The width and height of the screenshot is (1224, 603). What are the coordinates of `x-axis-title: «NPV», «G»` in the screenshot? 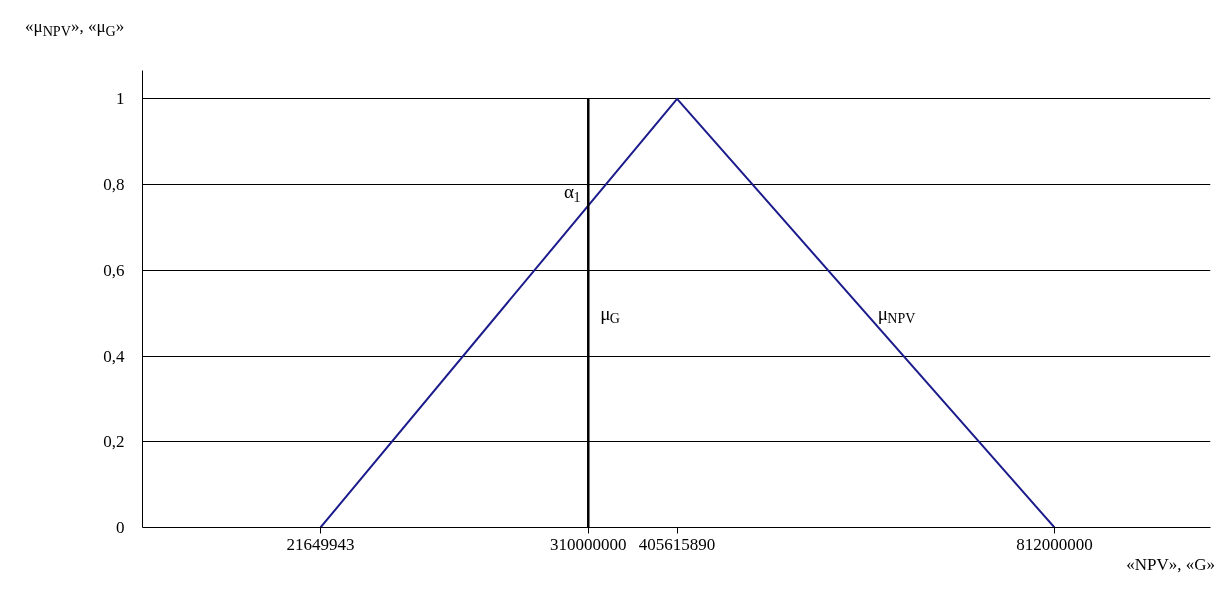 It's located at (1170, 565).